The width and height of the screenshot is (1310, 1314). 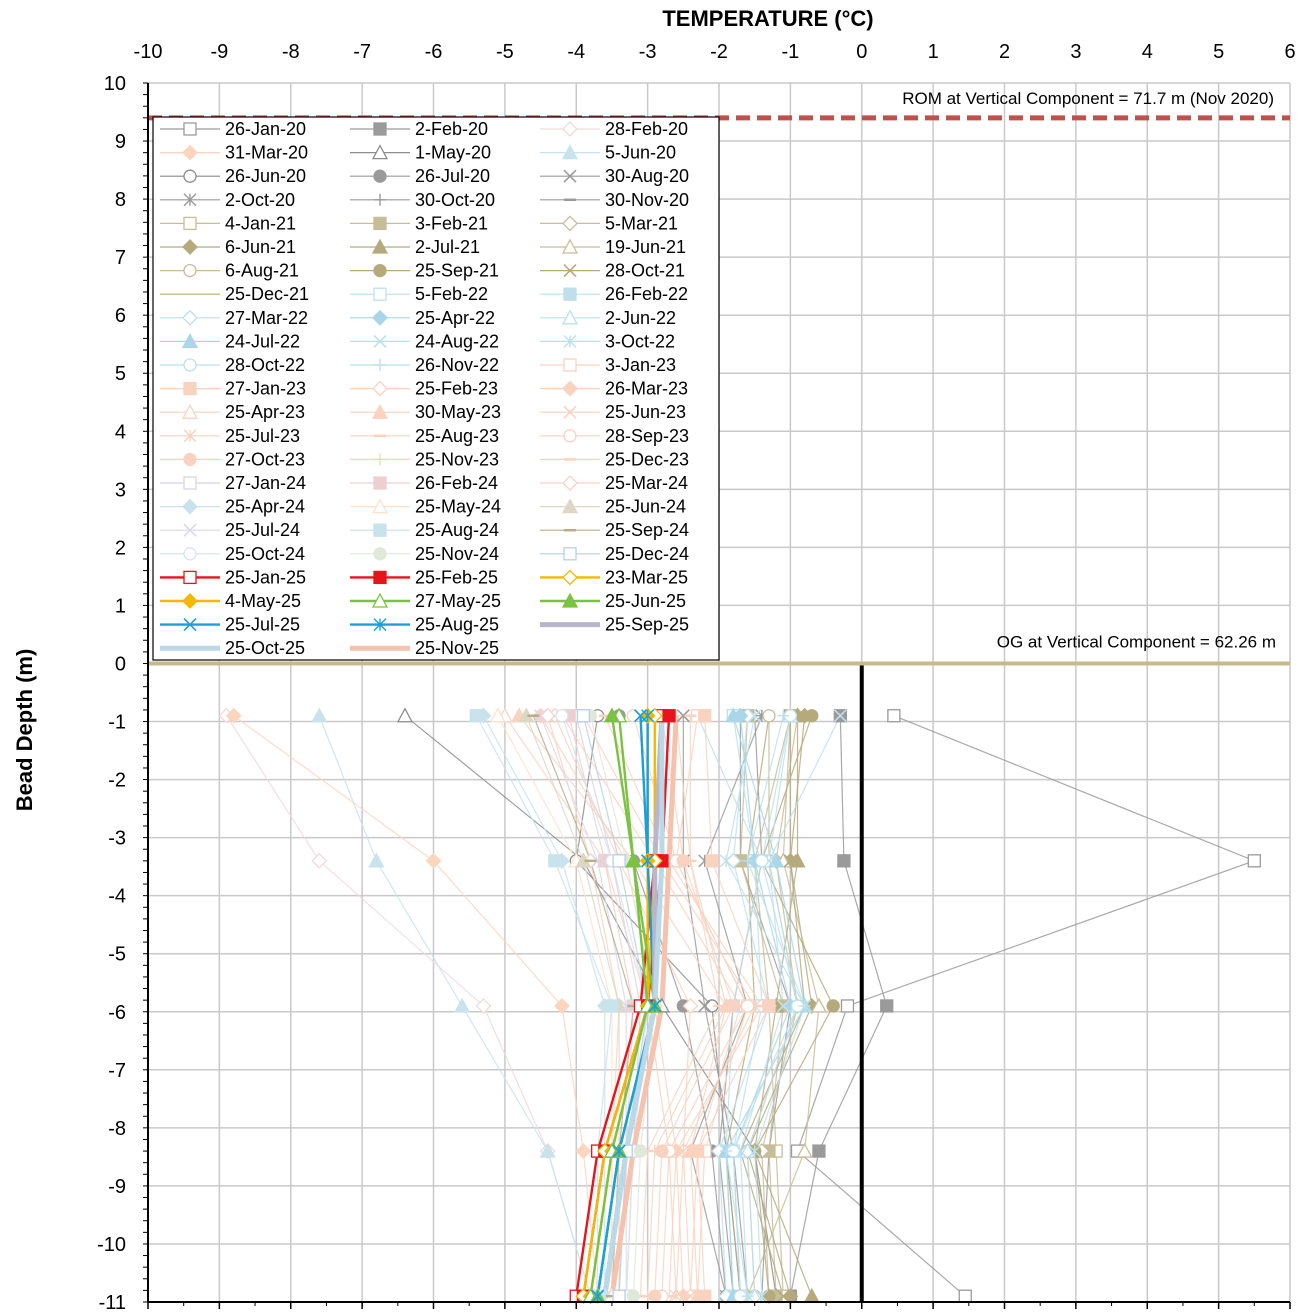 I want to click on legend-entry: 2-Oct-20, so click(x=260, y=200).